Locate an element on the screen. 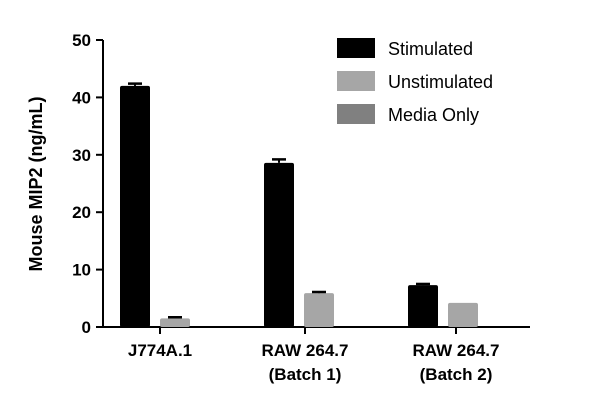 This screenshot has width=600, height=418. x-tick-label: (Batch 1) is located at coordinates (305, 374).